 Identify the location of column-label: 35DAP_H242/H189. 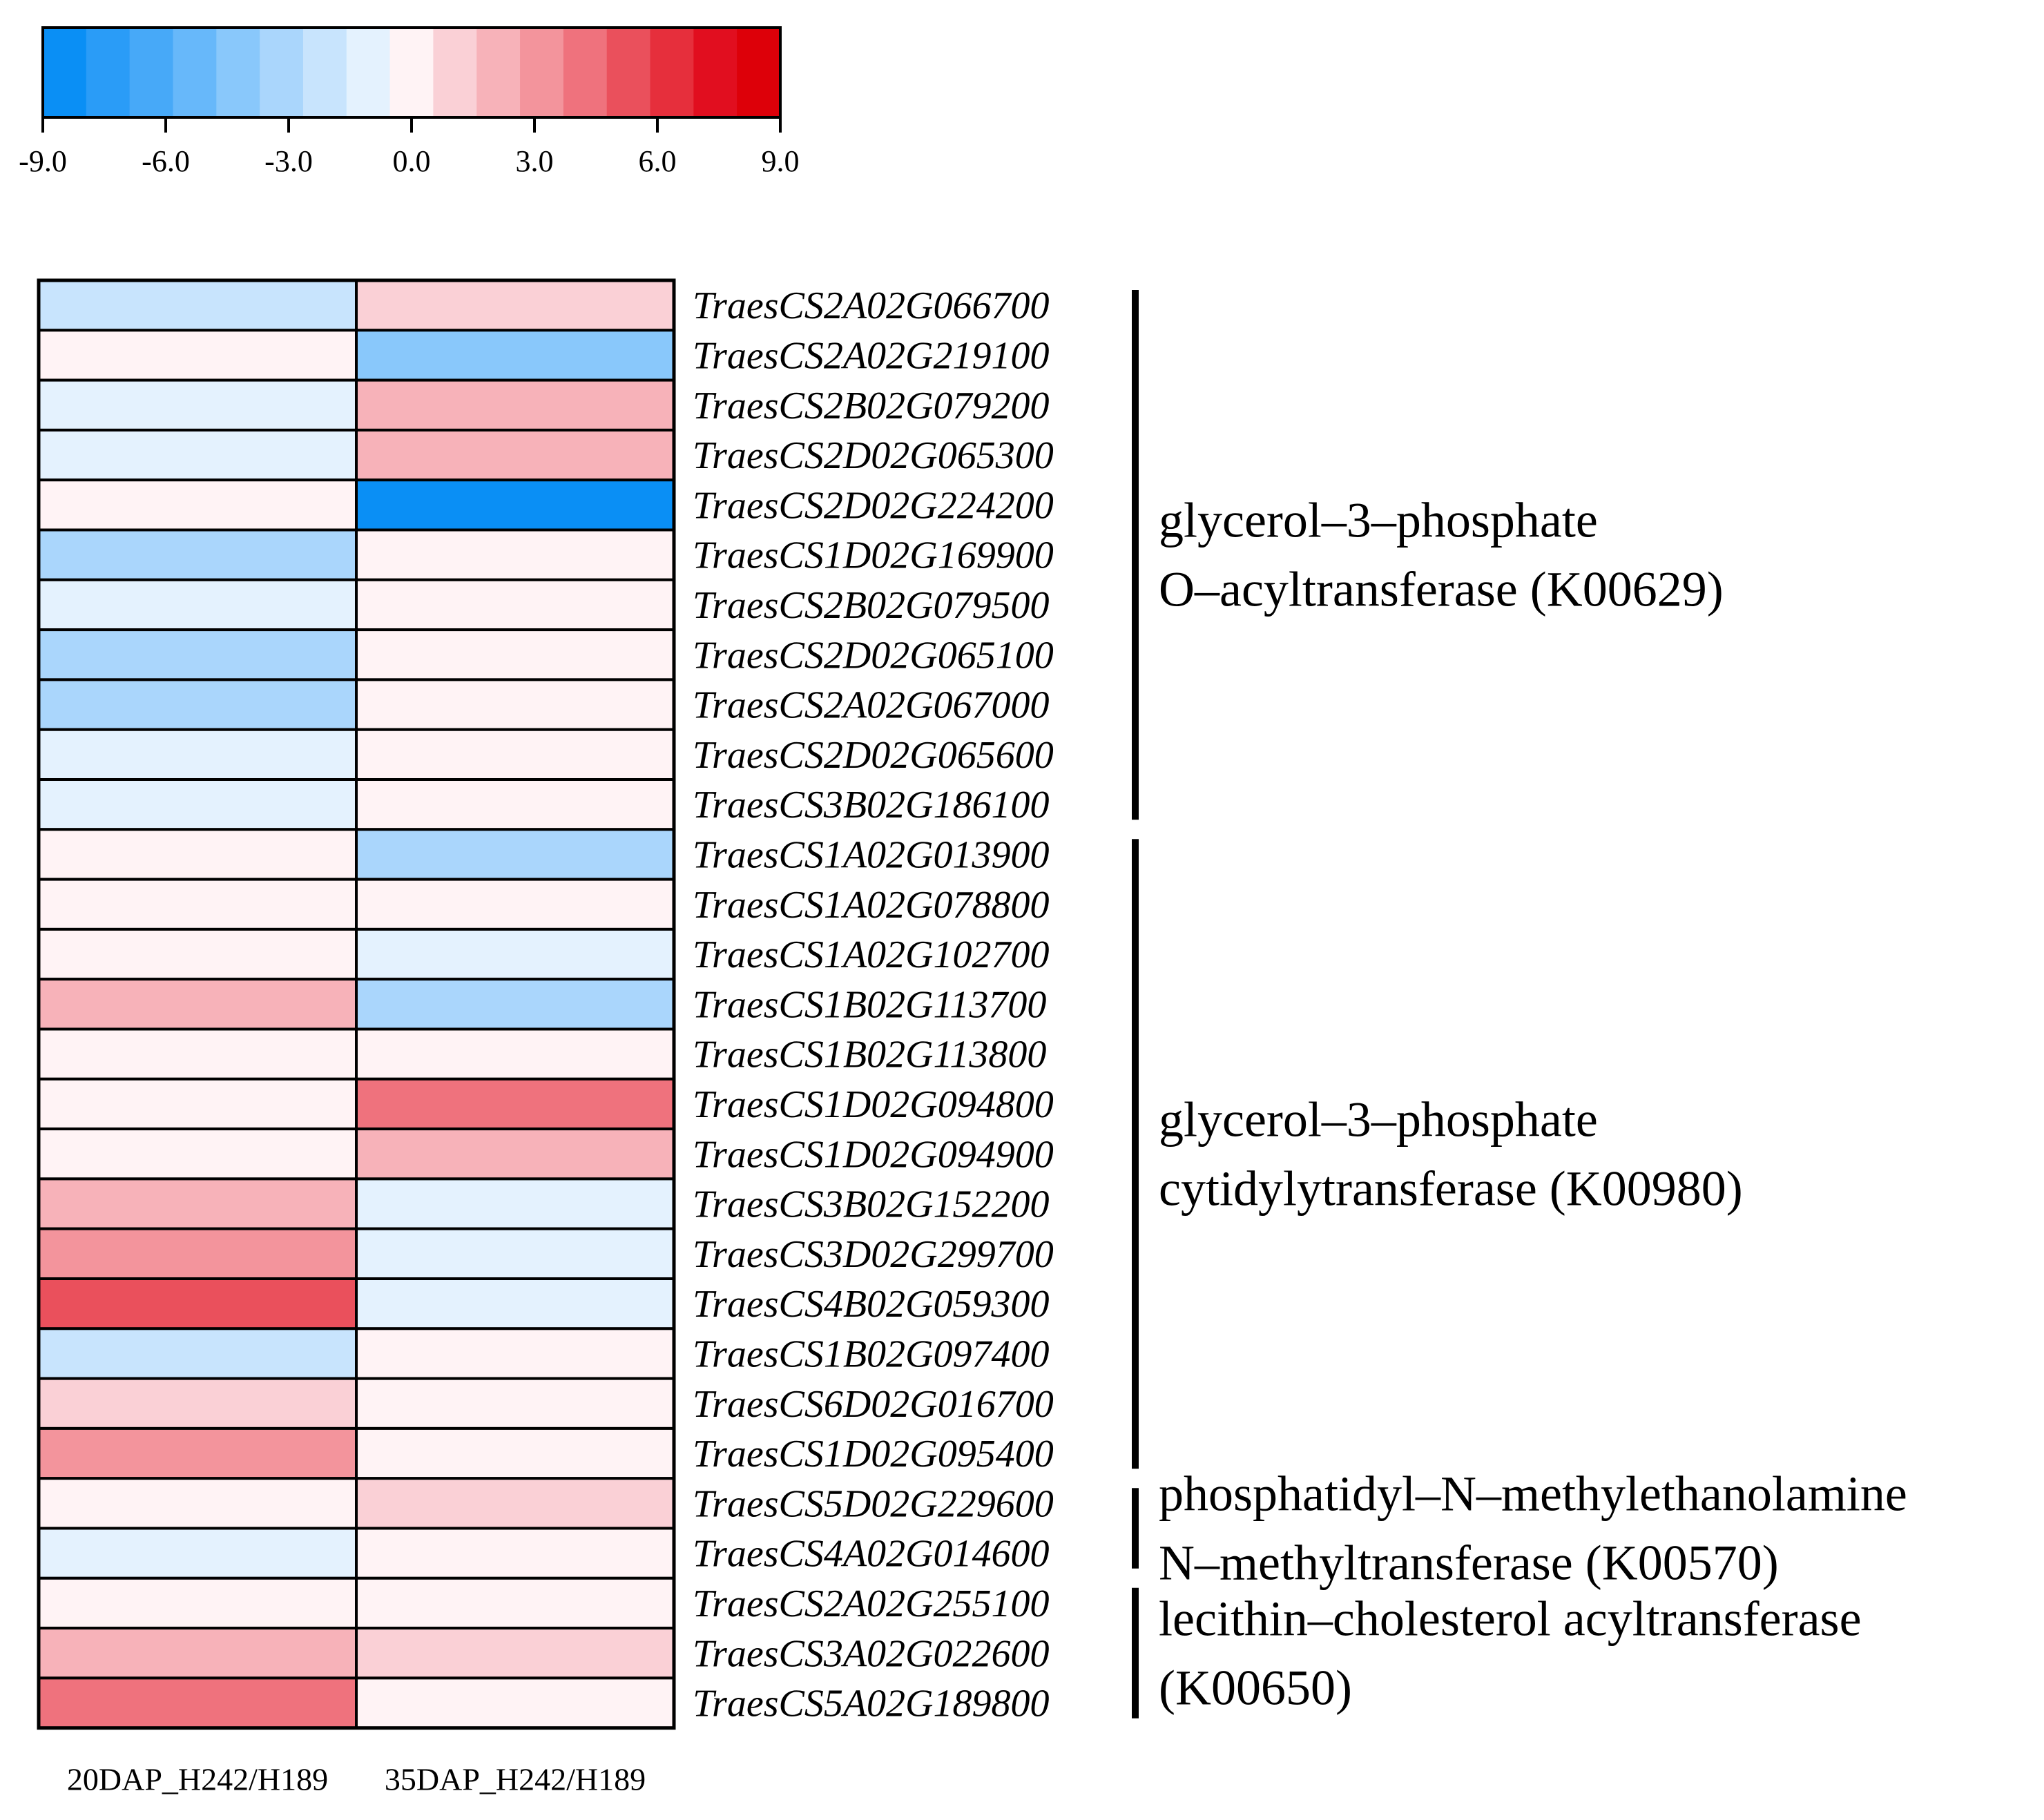
(515, 1779).